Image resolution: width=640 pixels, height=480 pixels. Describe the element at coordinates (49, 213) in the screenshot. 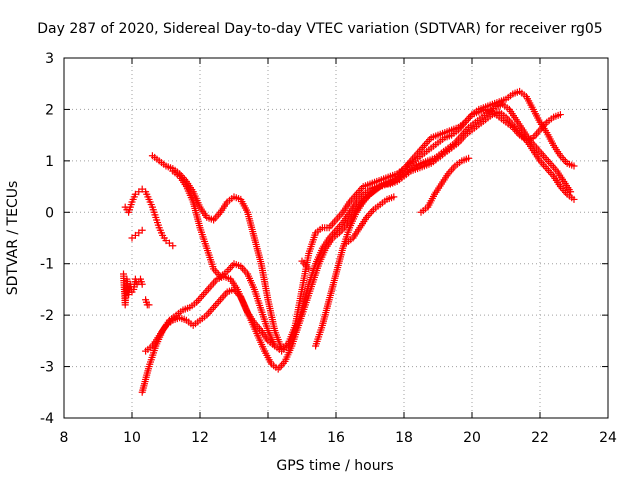

I see `y-tick-label: 0` at that location.